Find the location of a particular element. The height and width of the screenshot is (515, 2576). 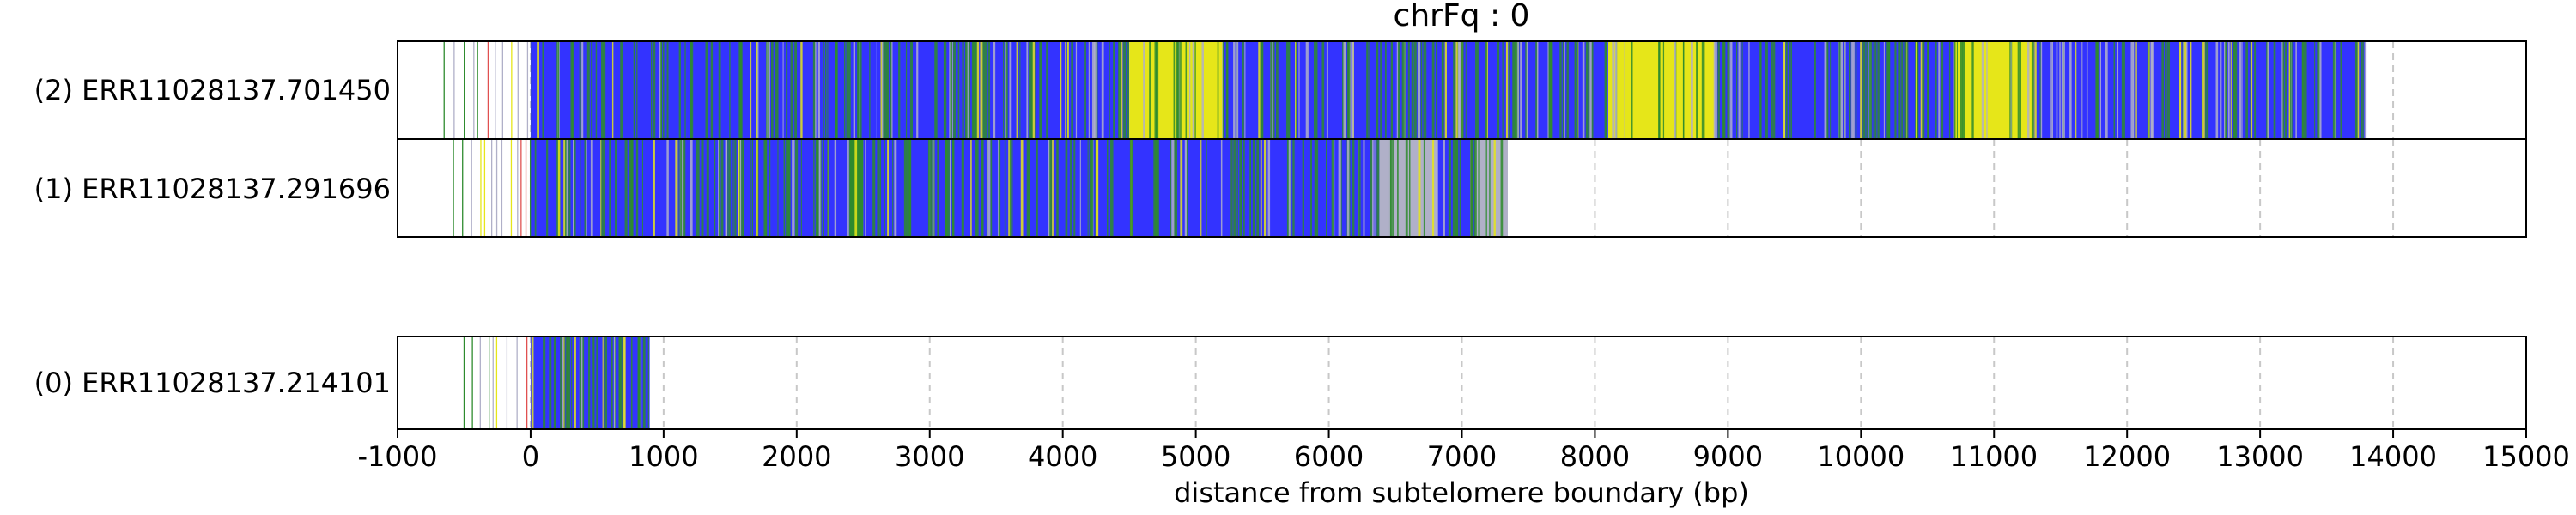

x-tick-label: 10000 is located at coordinates (1861, 456).